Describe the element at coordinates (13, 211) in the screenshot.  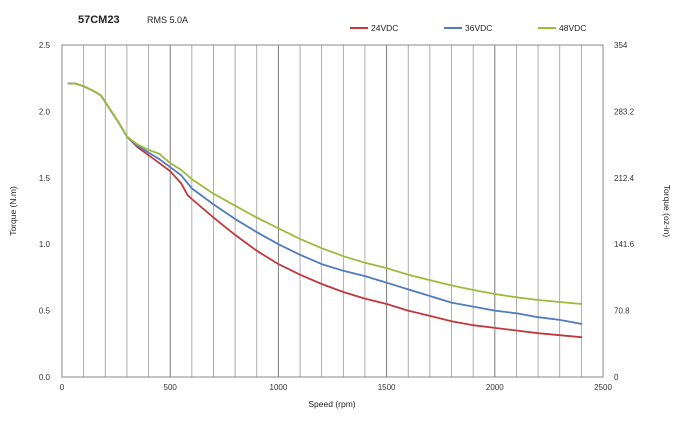
I see `y-axis-title: Torque (N.m)` at that location.